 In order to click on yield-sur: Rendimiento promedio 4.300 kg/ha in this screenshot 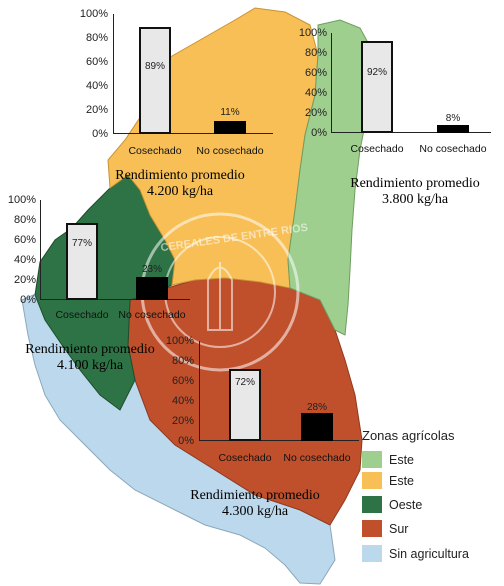, I will do `click(255, 504)`.